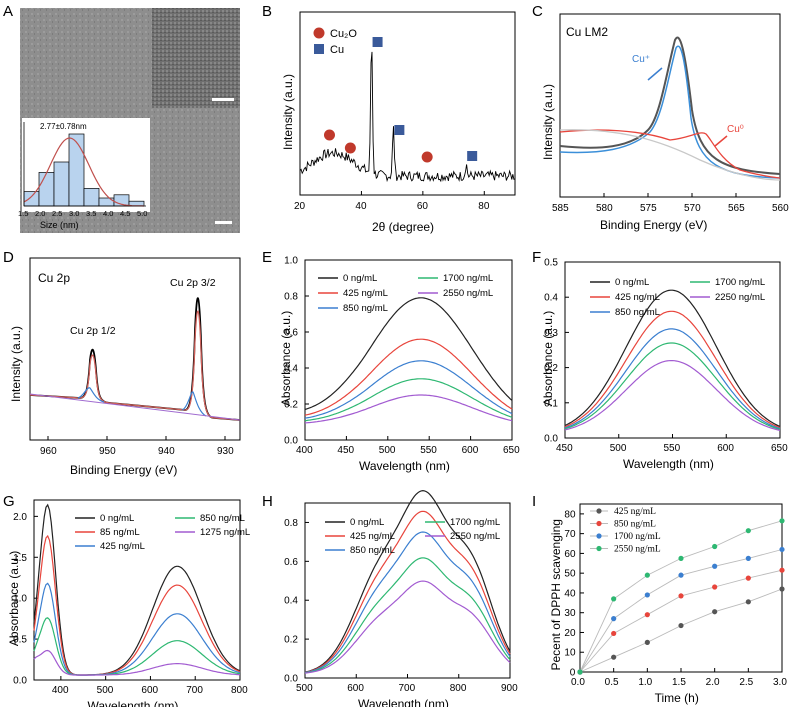 Image resolution: width=800 pixels, height=707 pixels. Describe the element at coordinates (8, 257) in the screenshot. I see `panel-label-d: D` at that location.